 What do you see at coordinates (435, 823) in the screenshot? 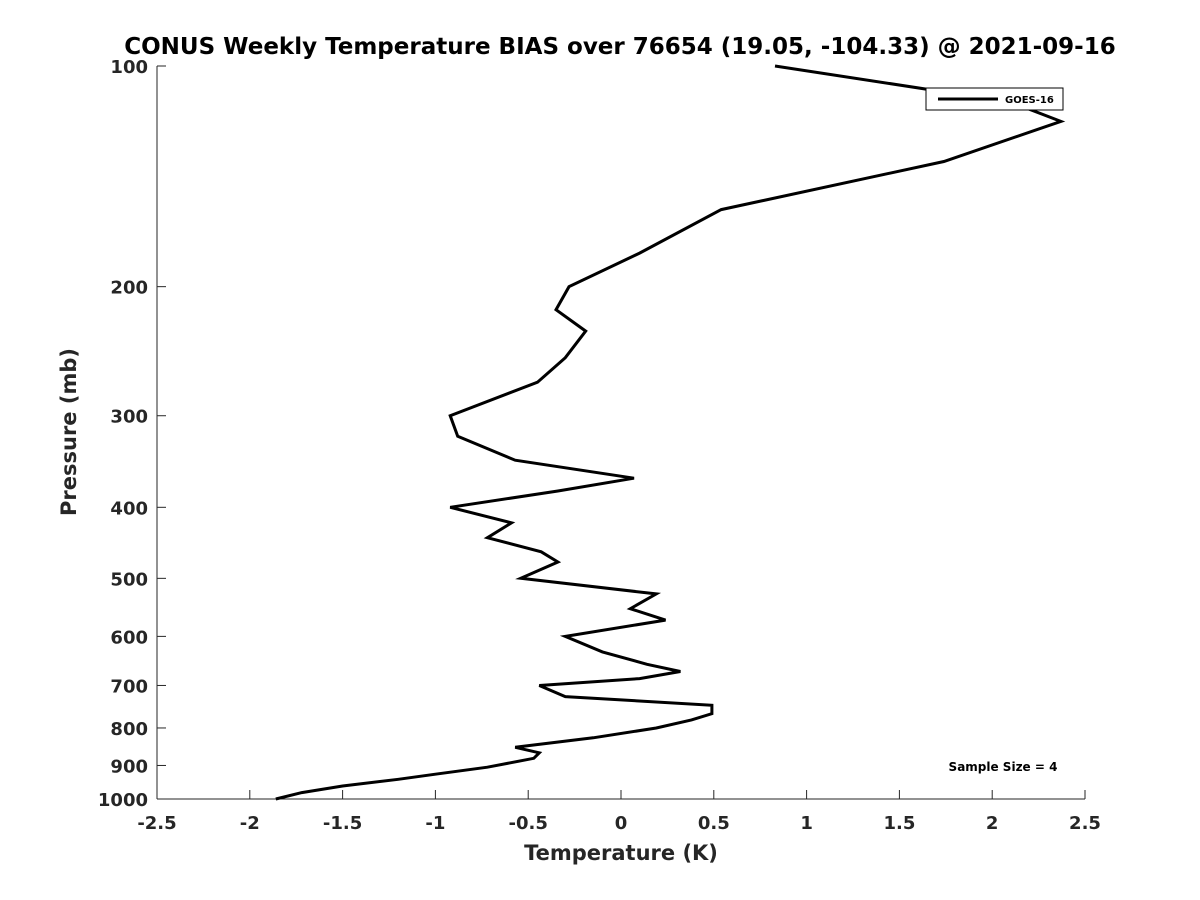
I see `x-tick-label: -1` at bounding box center [435, 823].